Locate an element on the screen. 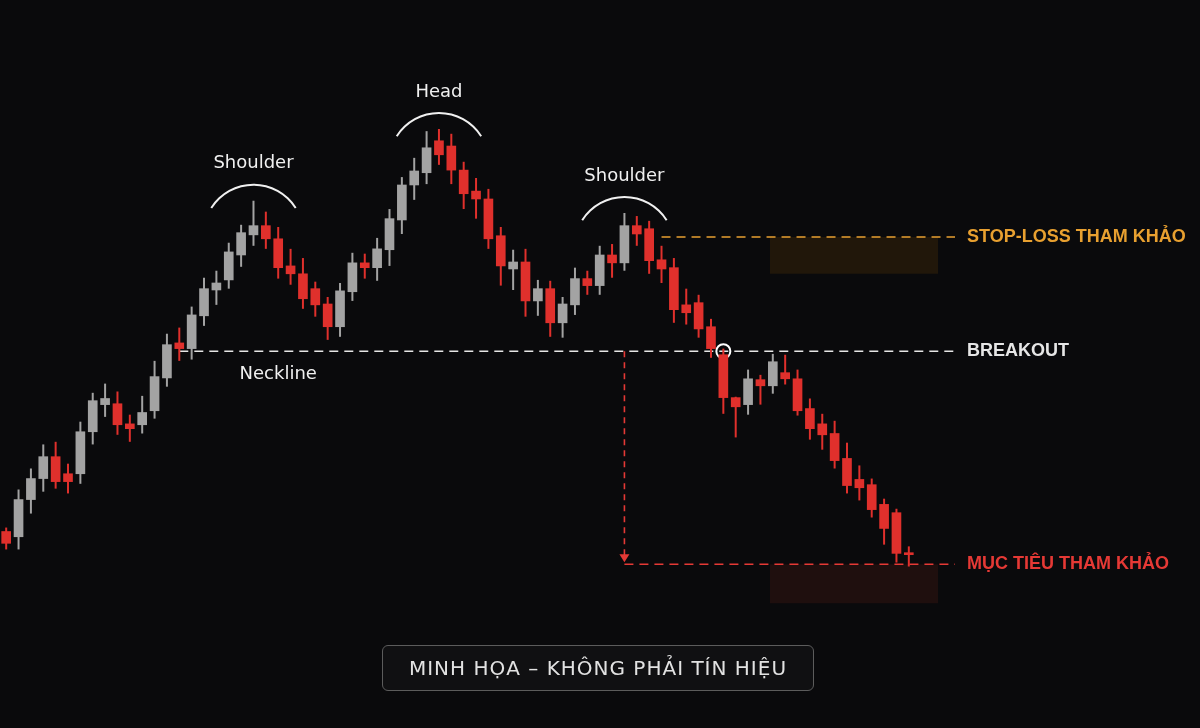 Image resolution: width=1200 pixels, height=728 pixels. annotation: Neckline is located at coordinates (278, 372).